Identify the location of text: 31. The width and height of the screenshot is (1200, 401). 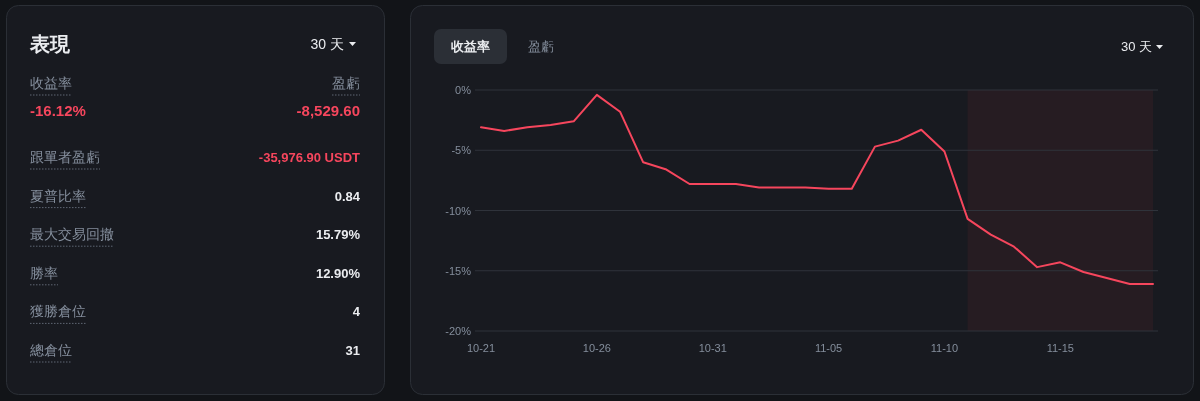
(352, 350).